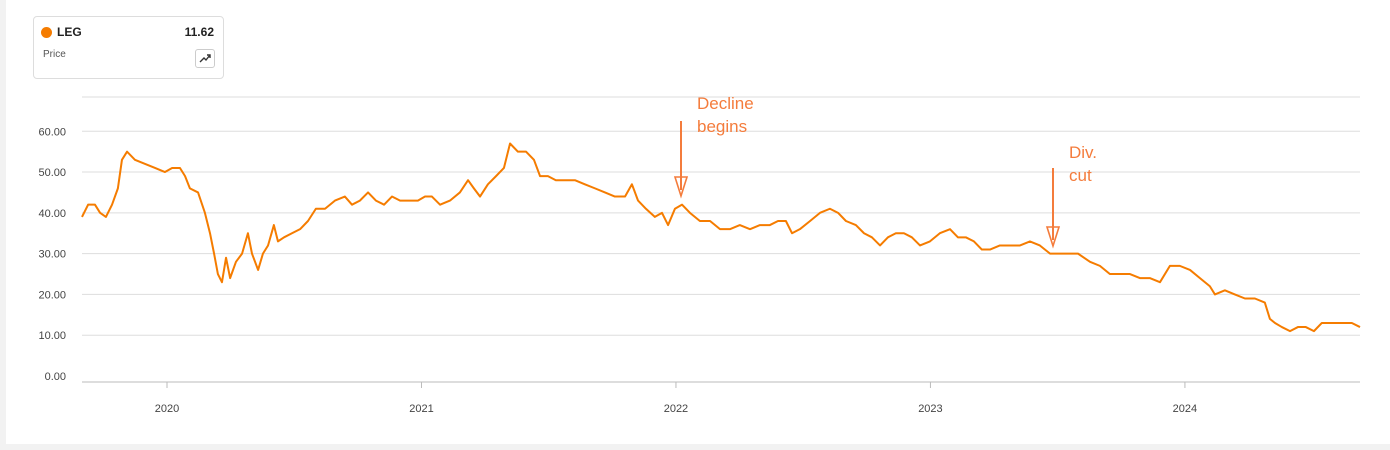  What do you see at coordinates (930, 409) in the screenshot?
I see `x-tick-label: 2023` at bounding box center [930, 409].